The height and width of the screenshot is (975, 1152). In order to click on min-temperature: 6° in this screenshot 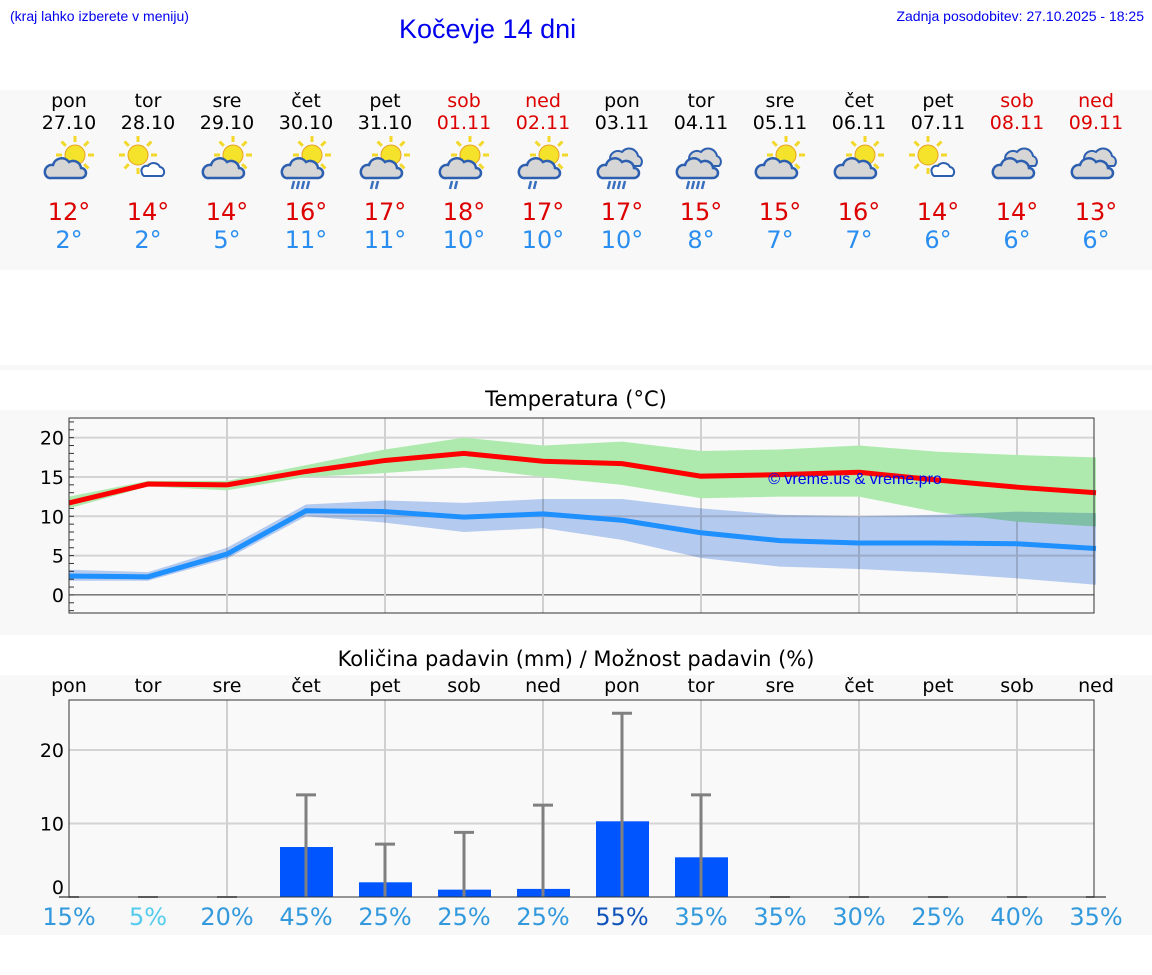, I will do `click(1017, 240)`.